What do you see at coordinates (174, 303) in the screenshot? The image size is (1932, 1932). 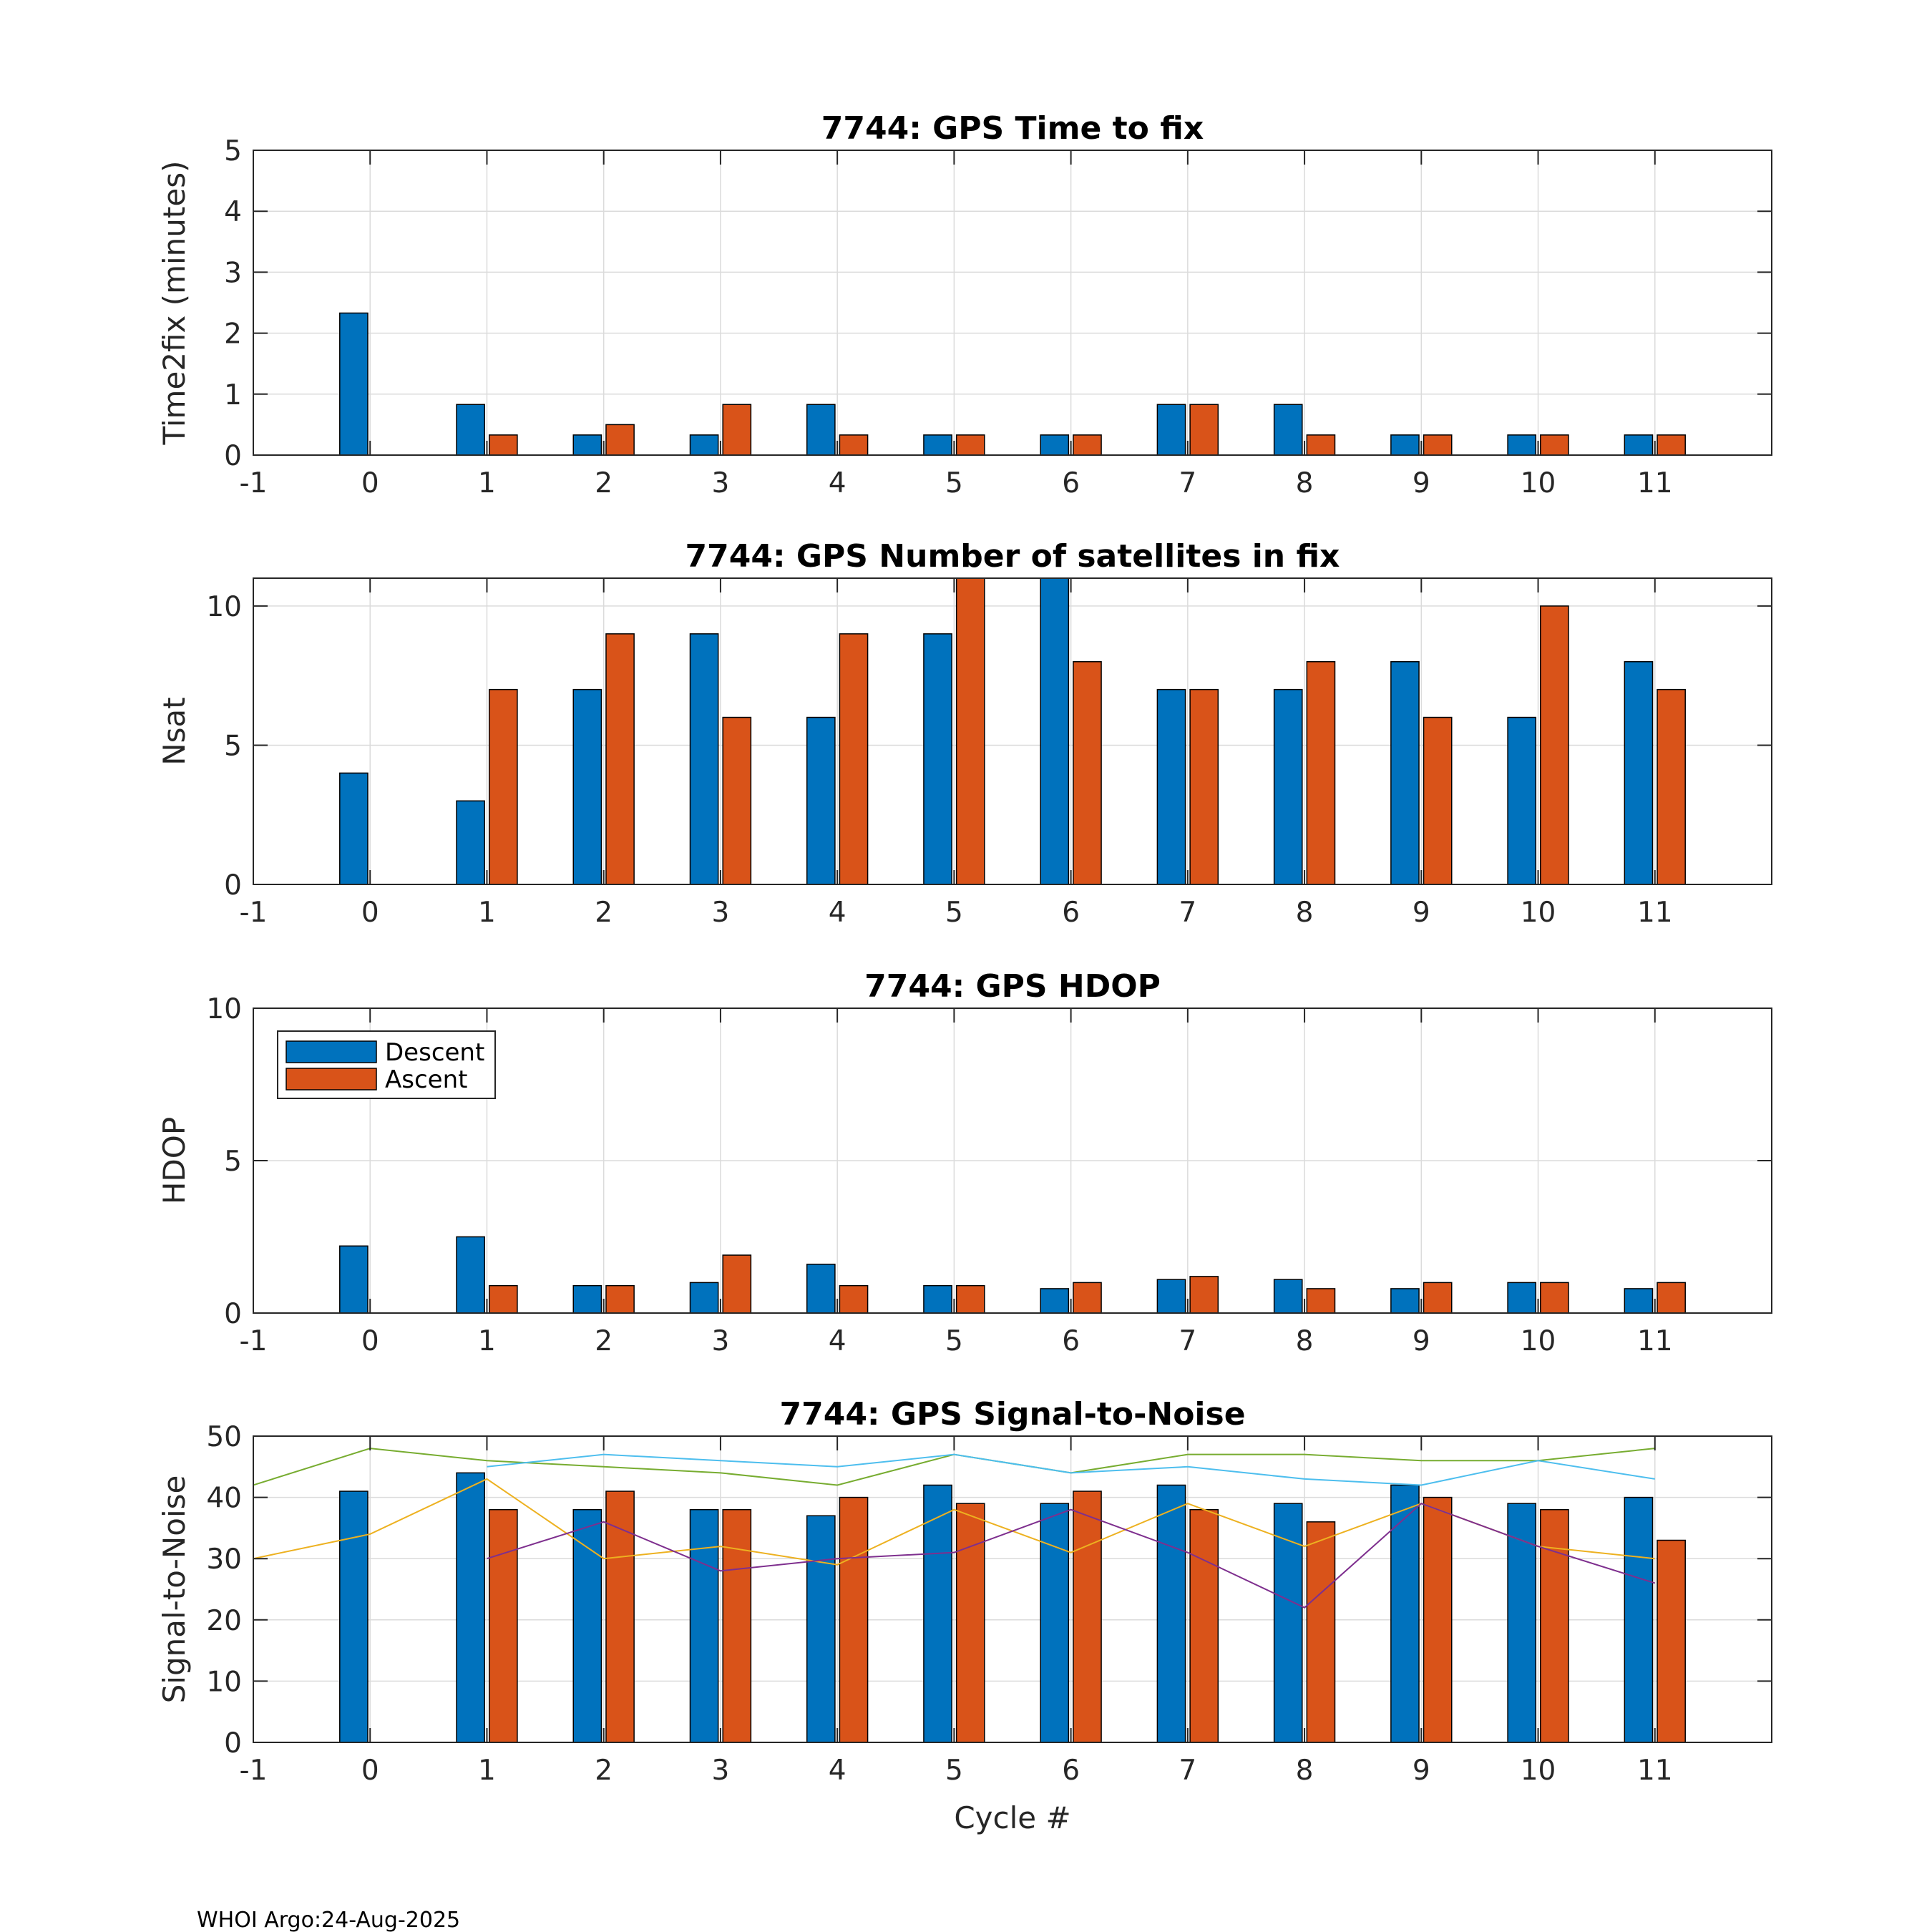 I see `y-axis-label: Time2fix (minutes)` at bounding box center [174, 303].